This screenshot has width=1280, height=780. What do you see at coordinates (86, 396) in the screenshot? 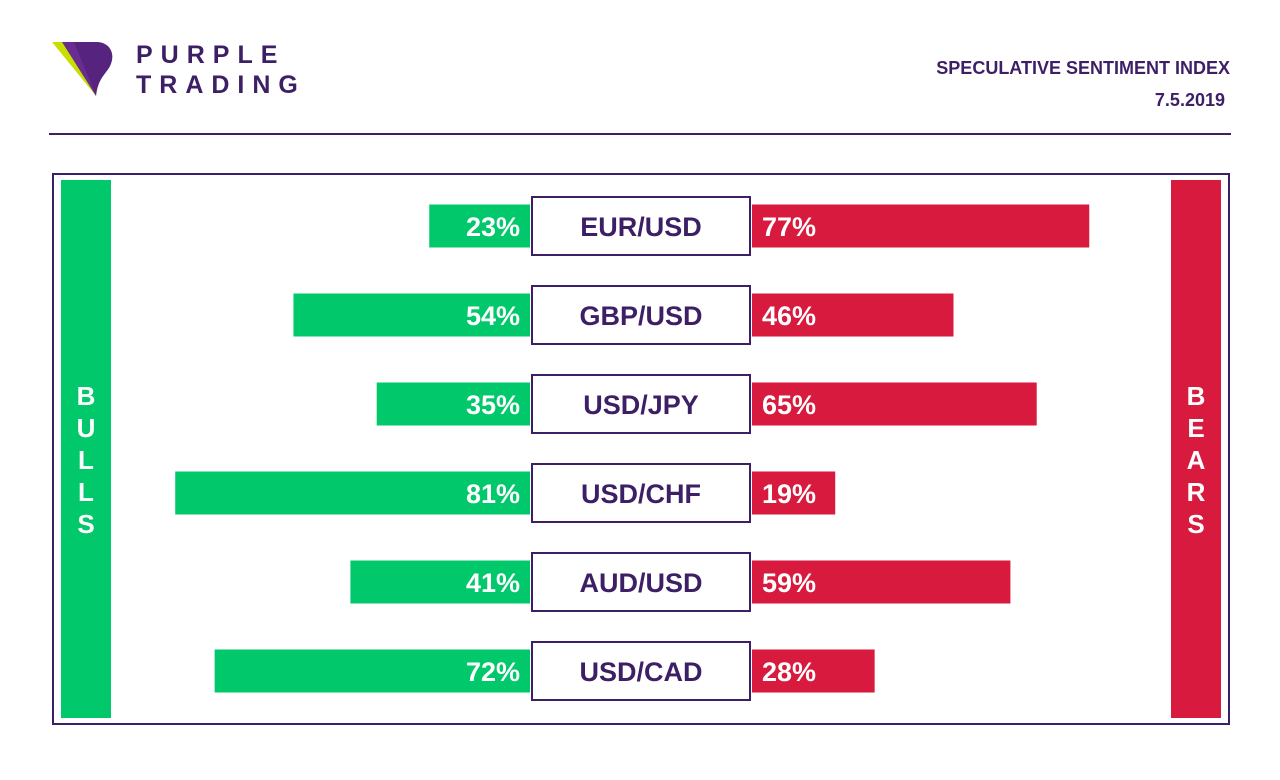
I see `bulls-letter: B` at bounding box center [86, 396].